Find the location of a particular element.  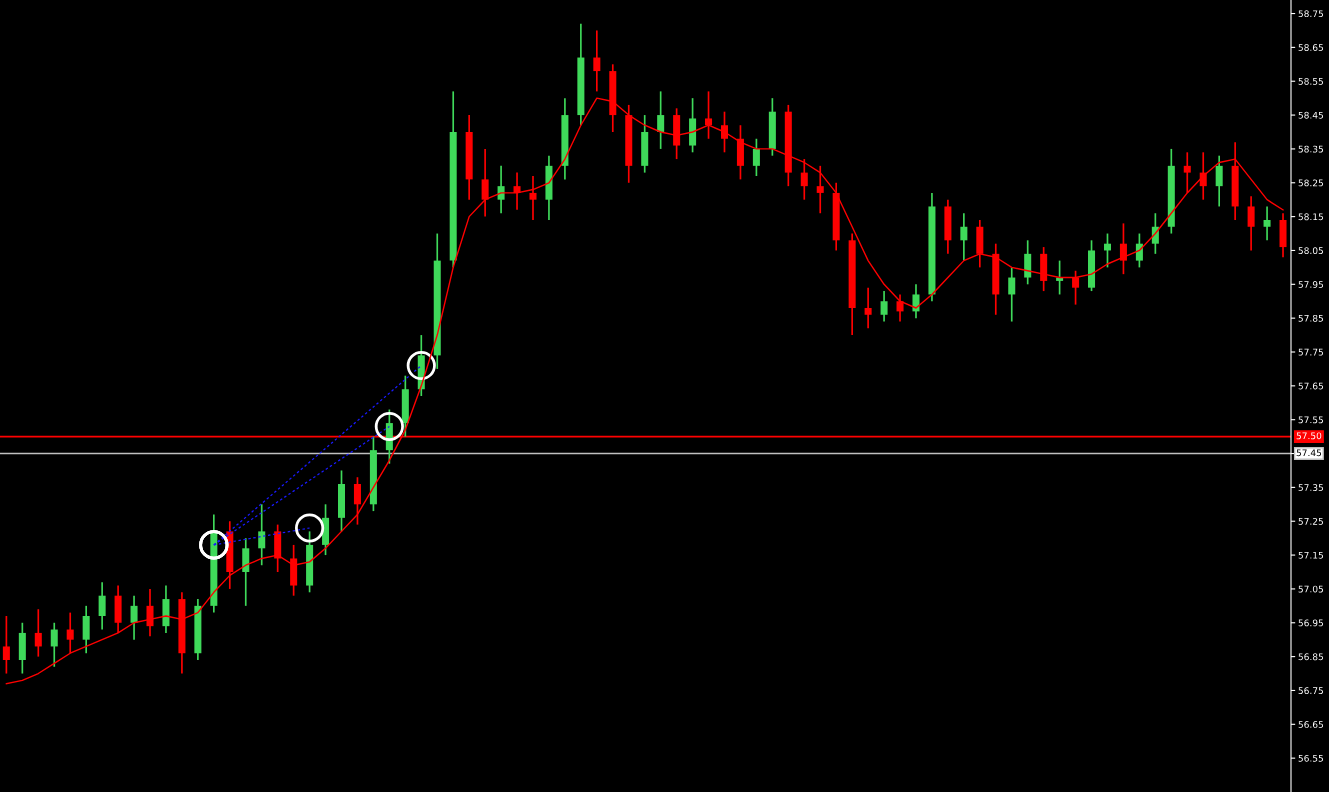

y-tick-label: 57.15 is located at coordinates (1310, 555).